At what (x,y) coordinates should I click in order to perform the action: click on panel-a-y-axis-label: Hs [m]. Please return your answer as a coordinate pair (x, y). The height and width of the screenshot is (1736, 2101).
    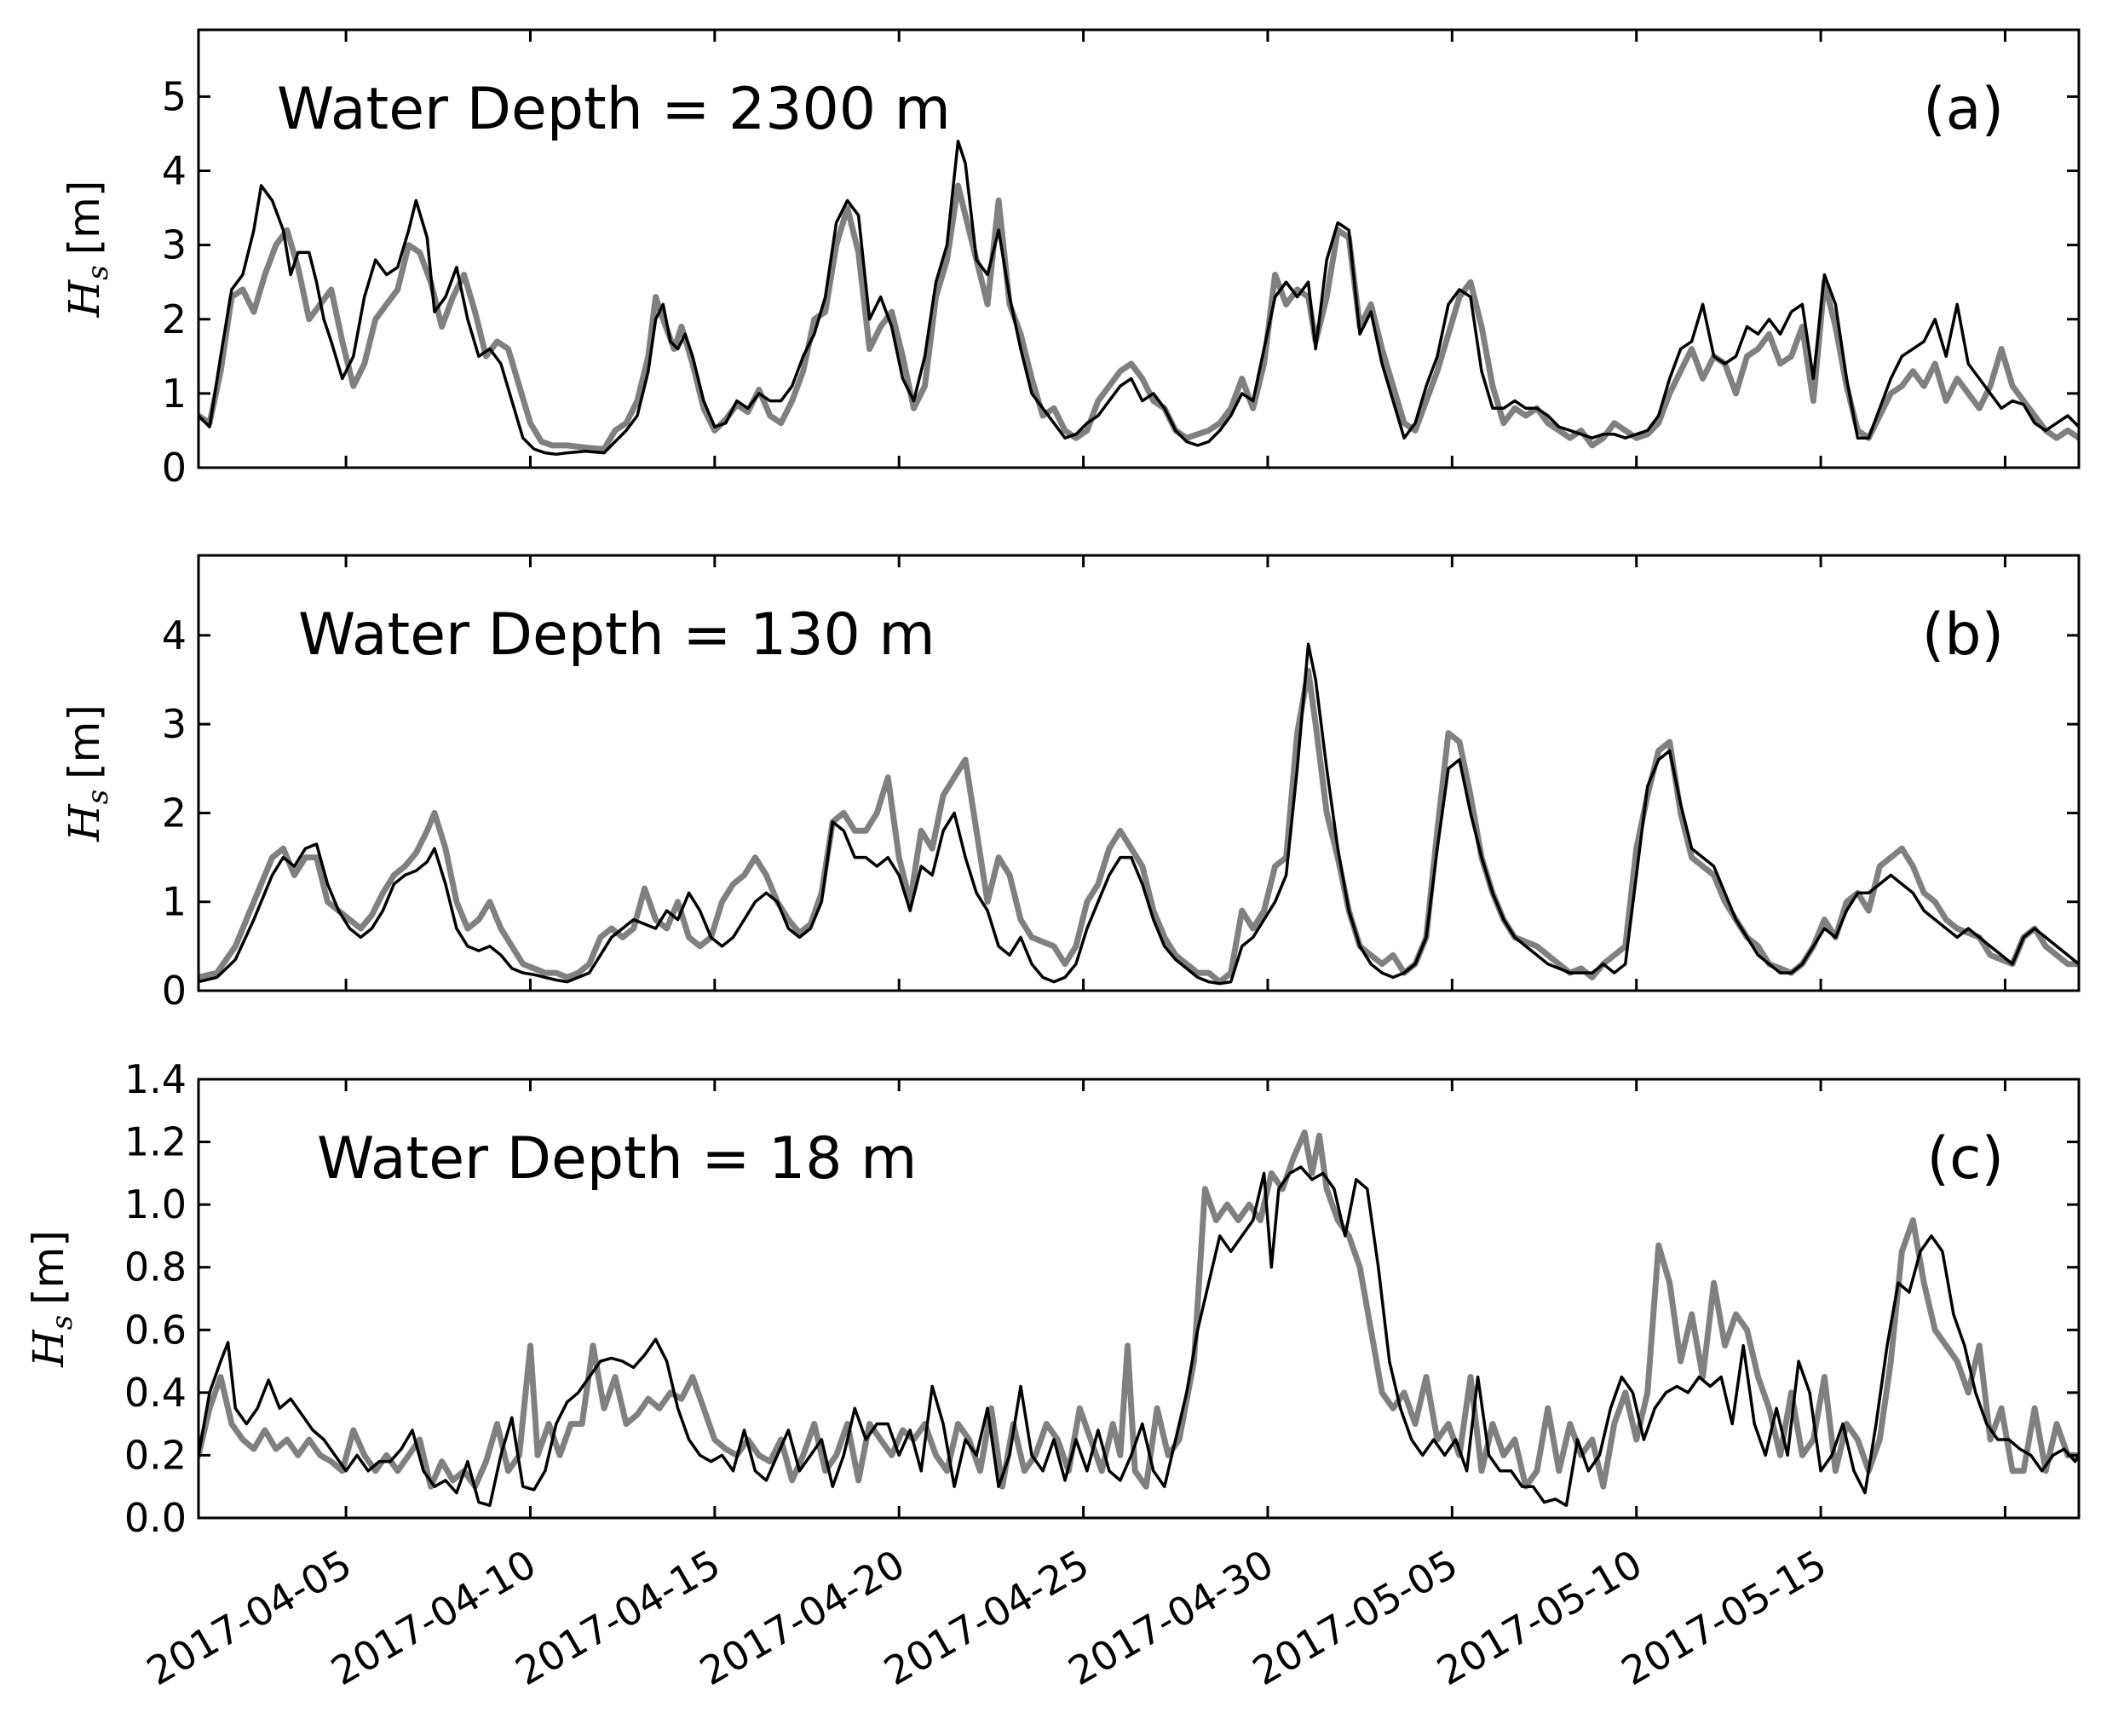
    Looking at the image, I should click on (87, 250).